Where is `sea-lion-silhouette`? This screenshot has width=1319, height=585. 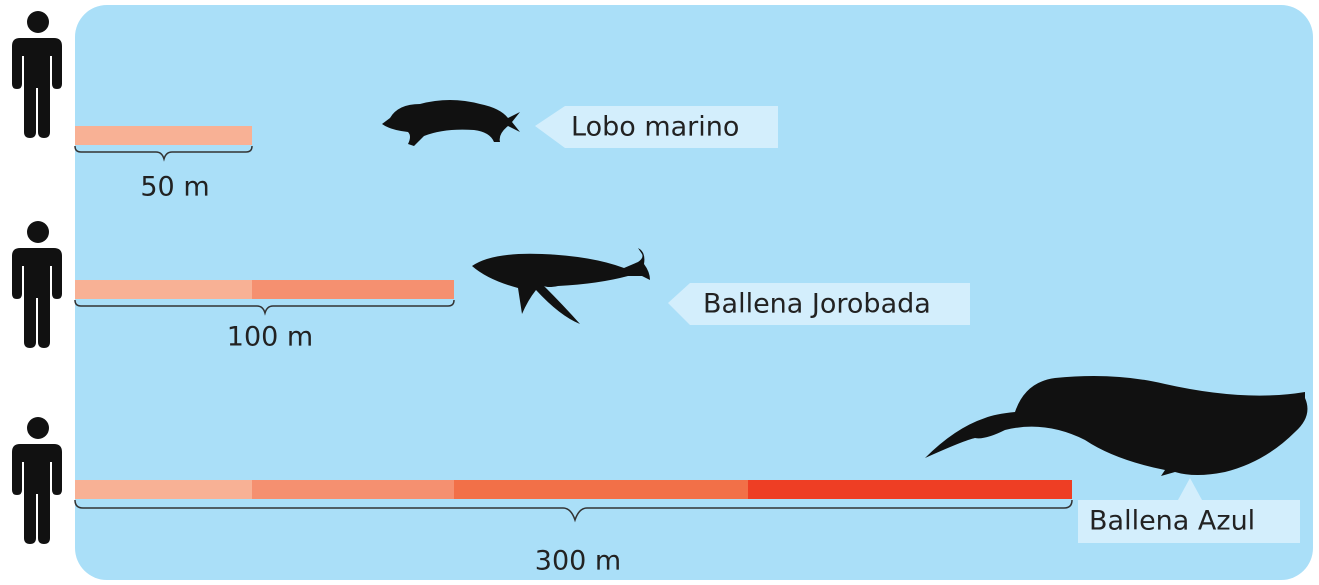 sea-lion-silhouette is located at coordinates (451, 123).